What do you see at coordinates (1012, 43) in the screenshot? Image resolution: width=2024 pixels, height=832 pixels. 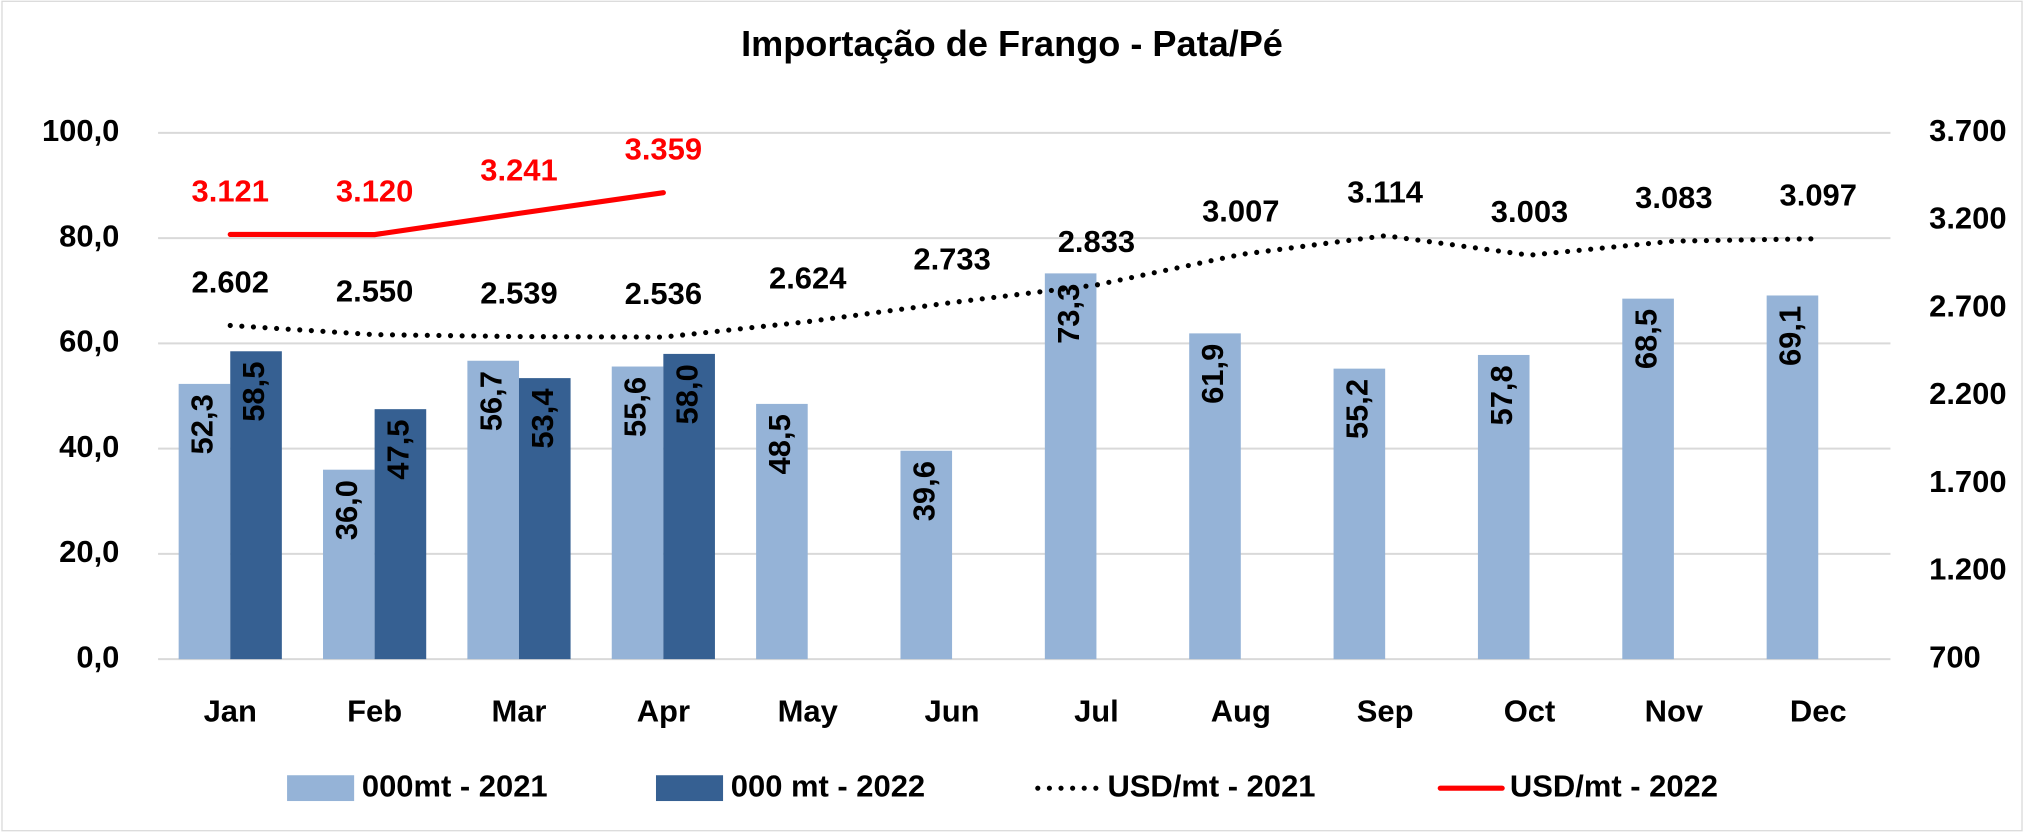 I see `chart-title: Importação de Frango - Pata/Pé` at bounding box center [1012, 43].